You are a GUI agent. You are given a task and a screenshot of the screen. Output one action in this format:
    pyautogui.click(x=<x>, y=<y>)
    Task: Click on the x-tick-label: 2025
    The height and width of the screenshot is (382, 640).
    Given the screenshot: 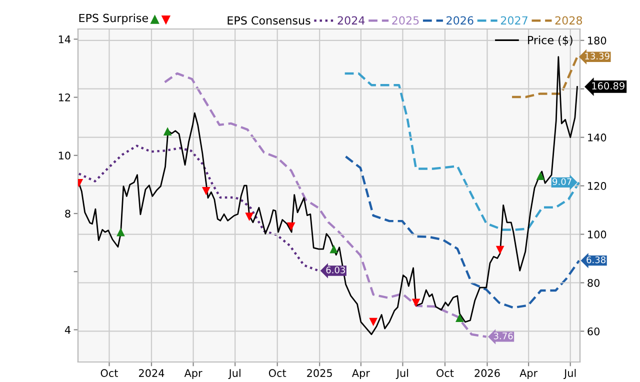 What is the action you would take?
    pyautogui.click(x=319, y=373)
    